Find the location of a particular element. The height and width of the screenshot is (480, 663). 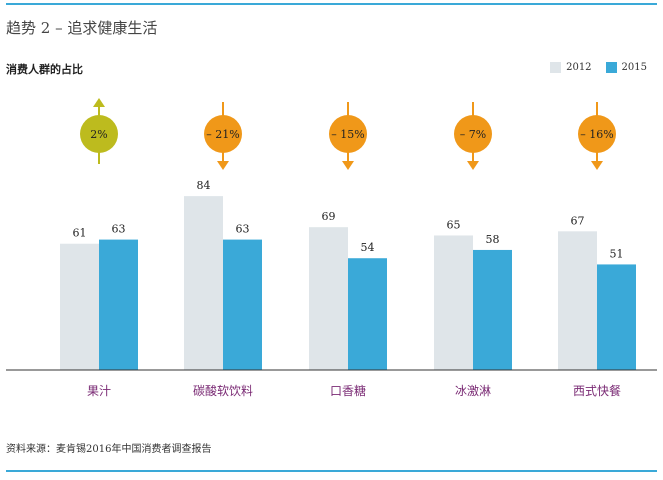

data-label-2012: 67 is located at coordinates (578, 220).